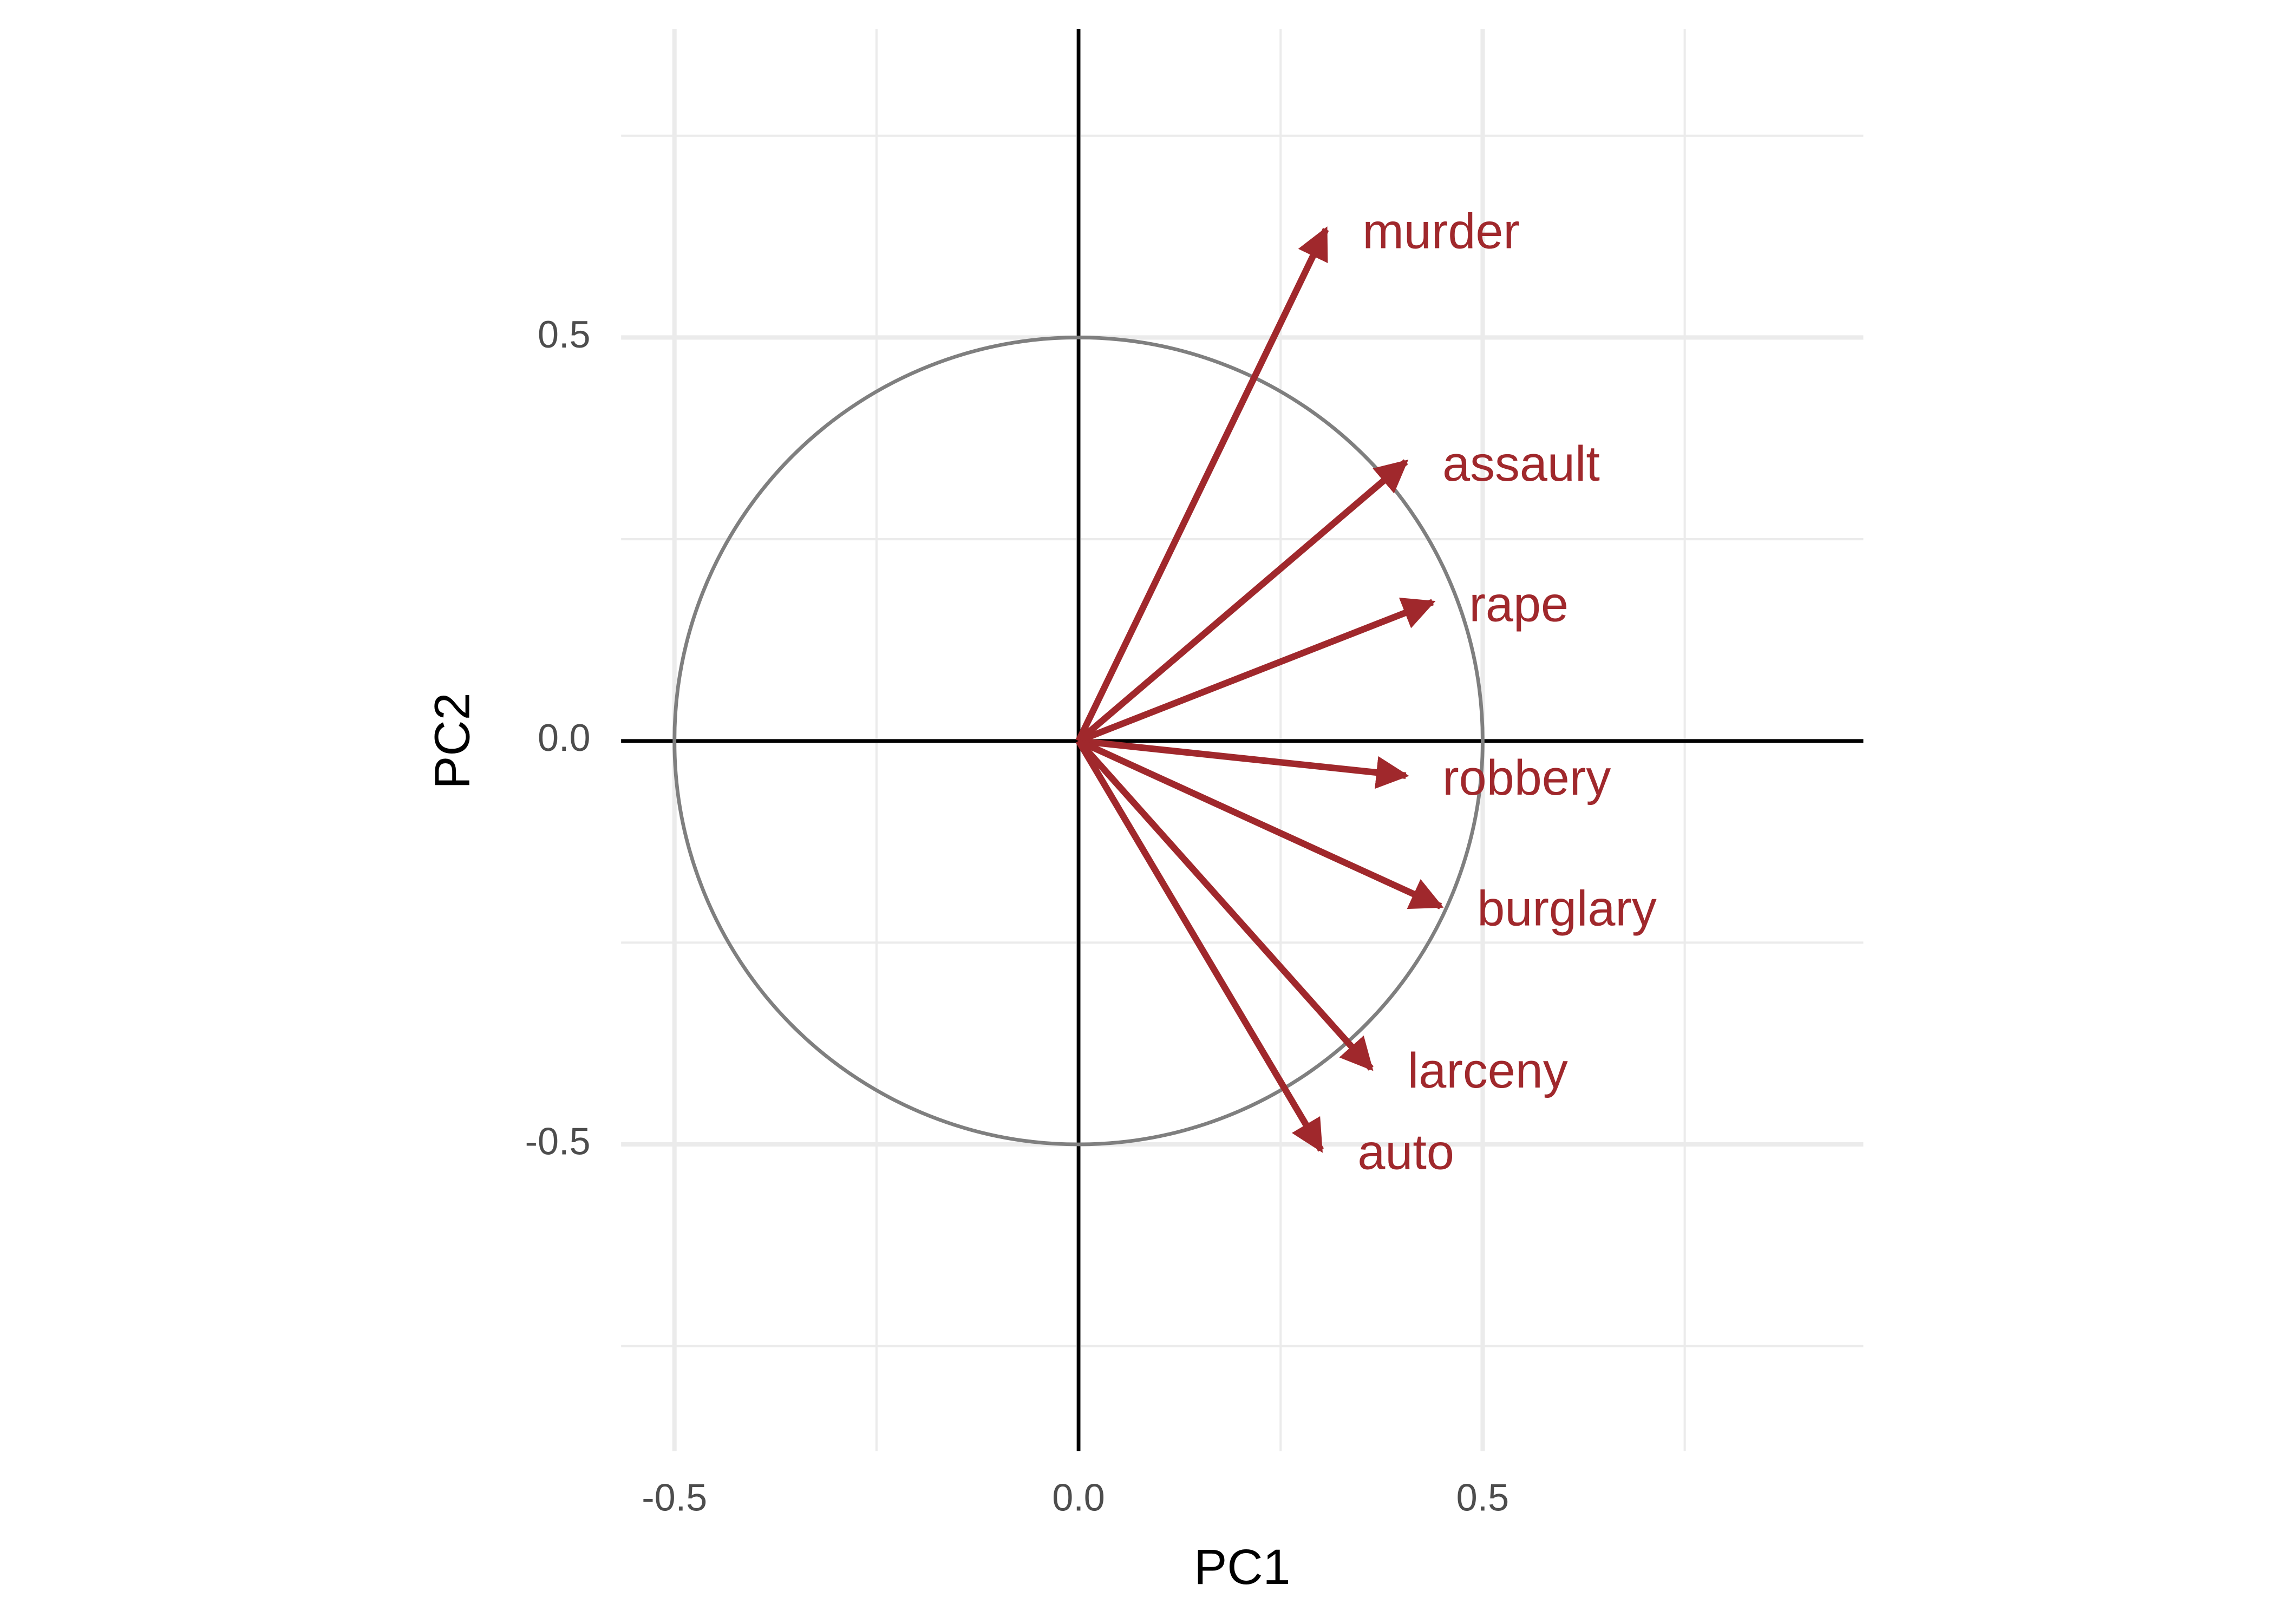 The image size is (2274, 1624). I want to click on vector-label: auto, so click(1406, 1152).